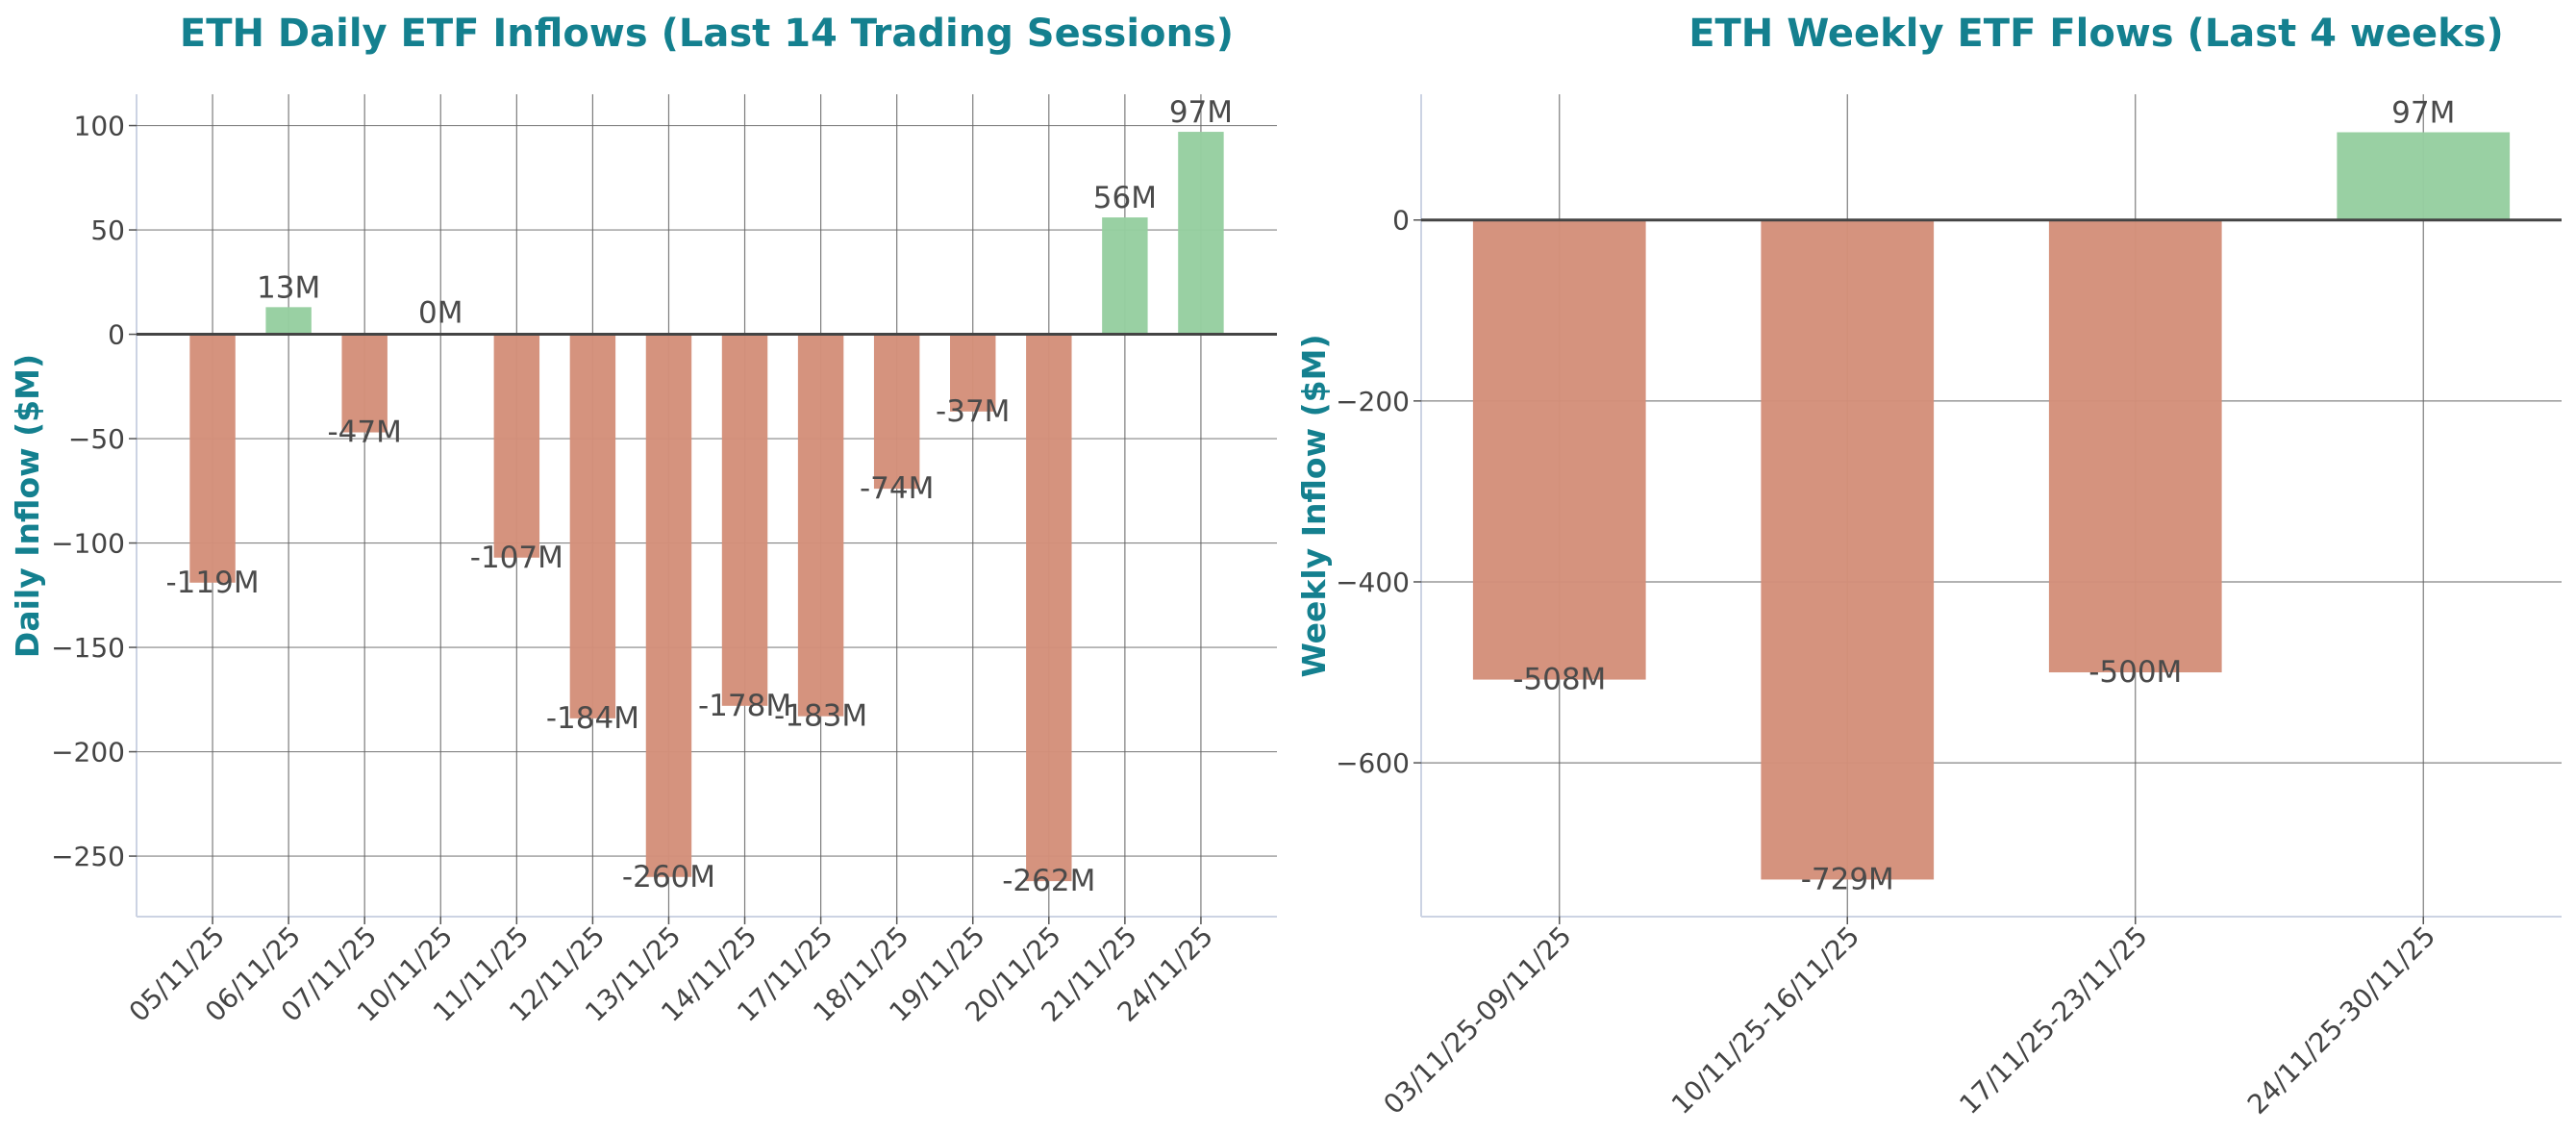 The height and width of the screenshot is (1134, 2576). I want to click on daily-bar-value-label: 13M, so click(288, 288).